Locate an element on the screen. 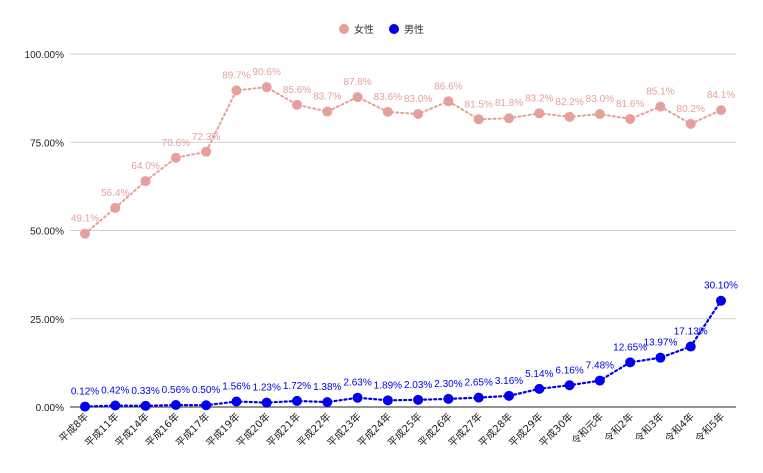 Image resolution: width=763 pixels, height=473 pixels. data-label: 84.1% is located at coordinates (721, 95).